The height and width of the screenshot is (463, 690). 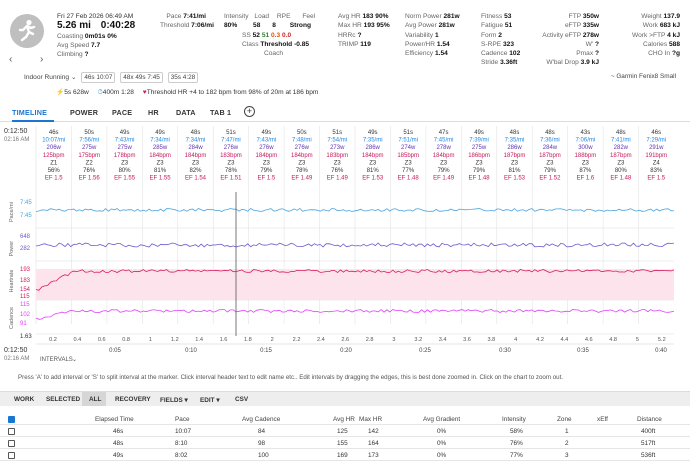 I want to click on filter-all: ALL, so click(x=95, y=399).